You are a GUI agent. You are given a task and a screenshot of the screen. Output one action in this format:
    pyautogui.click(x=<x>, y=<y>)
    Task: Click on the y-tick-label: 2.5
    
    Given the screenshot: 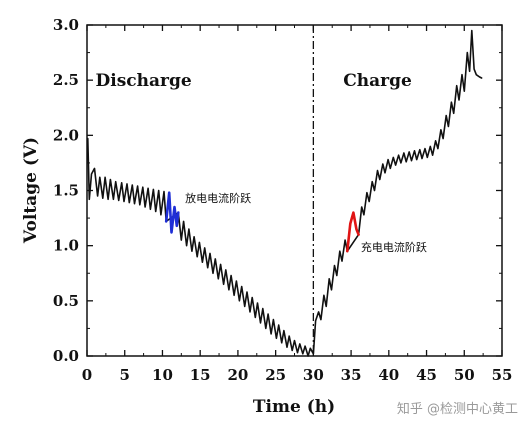 What is the action you would take?
    pyautogui.click(x=66, y=80)
    